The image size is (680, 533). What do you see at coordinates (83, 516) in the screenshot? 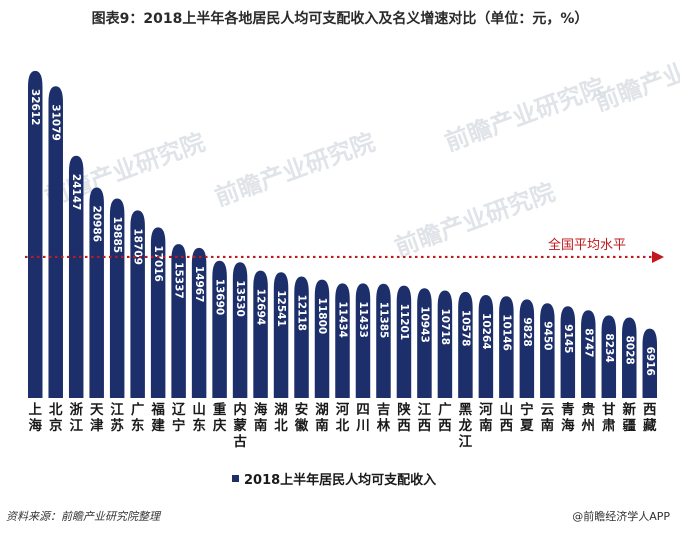
I see `source-note: 资料来源：前瞻产业研究院整理` at bounding box center [83, 516].